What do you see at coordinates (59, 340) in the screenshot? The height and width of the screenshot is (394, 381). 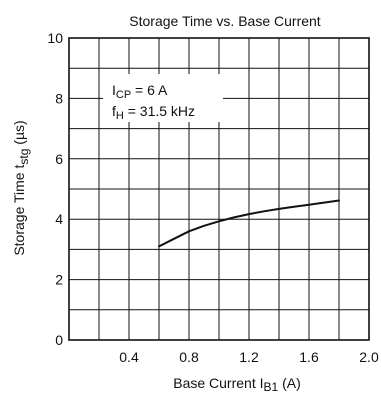 I see `y-tick-label: 0` at bounding box center [59, 340].